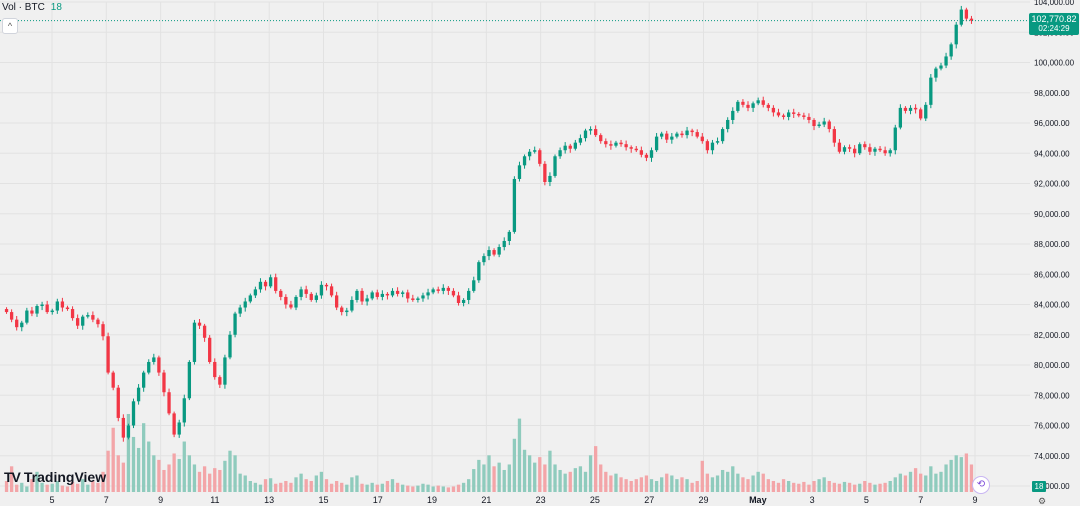 Image resolution: width=1080 pixels, height=506 pixels. What do you see at coordinates (1052, 365) in the screenshot?
I see `y-tick-label: 80,000.00` at bounding box center [1052, 365].